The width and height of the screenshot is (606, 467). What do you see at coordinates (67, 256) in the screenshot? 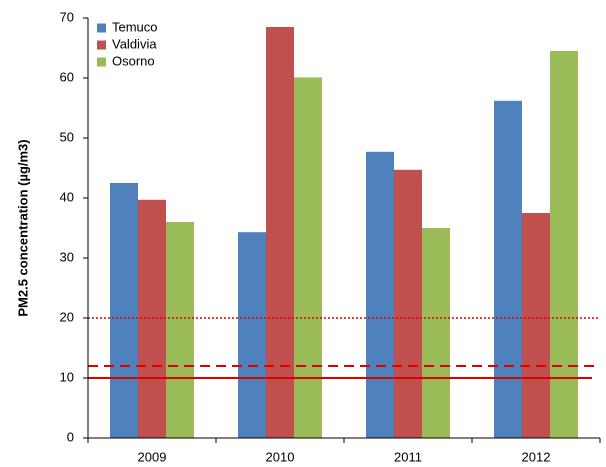
I see `y-tick-label: 30` at bounding box center [67, 256].